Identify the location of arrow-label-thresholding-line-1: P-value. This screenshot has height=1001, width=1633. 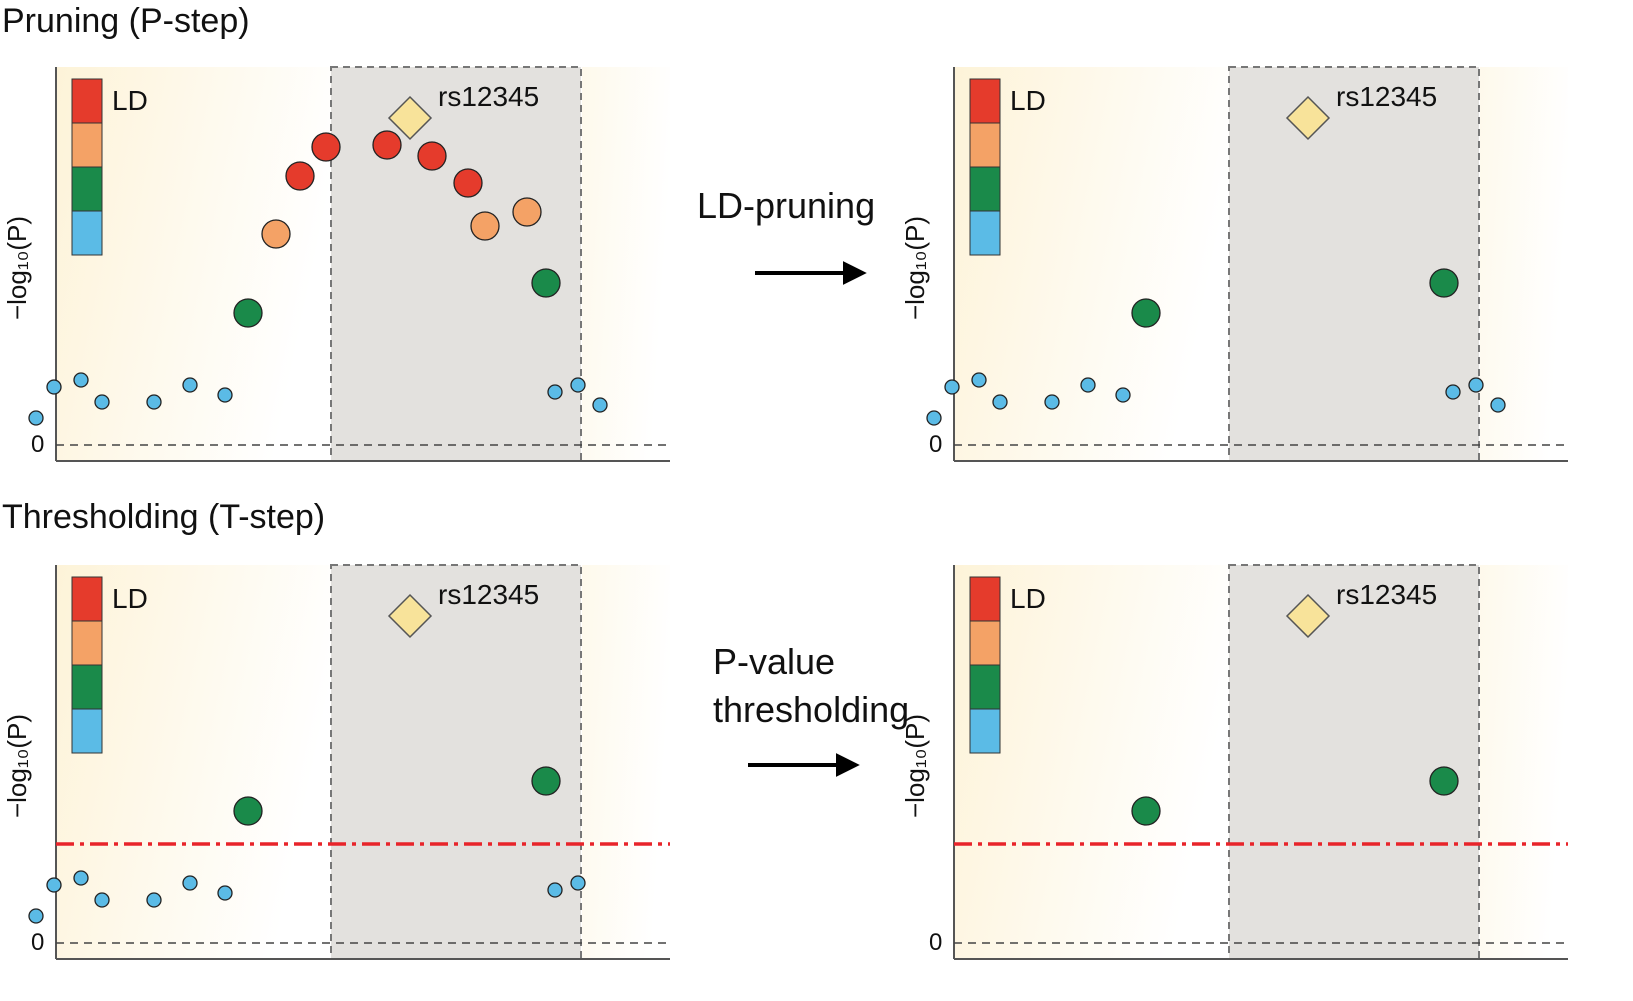
(774, 661).